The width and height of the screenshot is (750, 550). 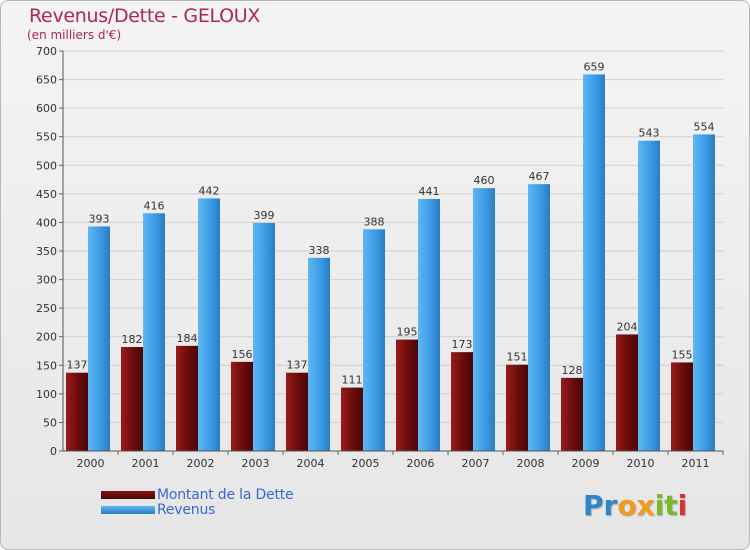 What do you see at coordinates (242, 354) in the screenshot?
I see `data-label-debt: 156` at bounding box center [242, 354].